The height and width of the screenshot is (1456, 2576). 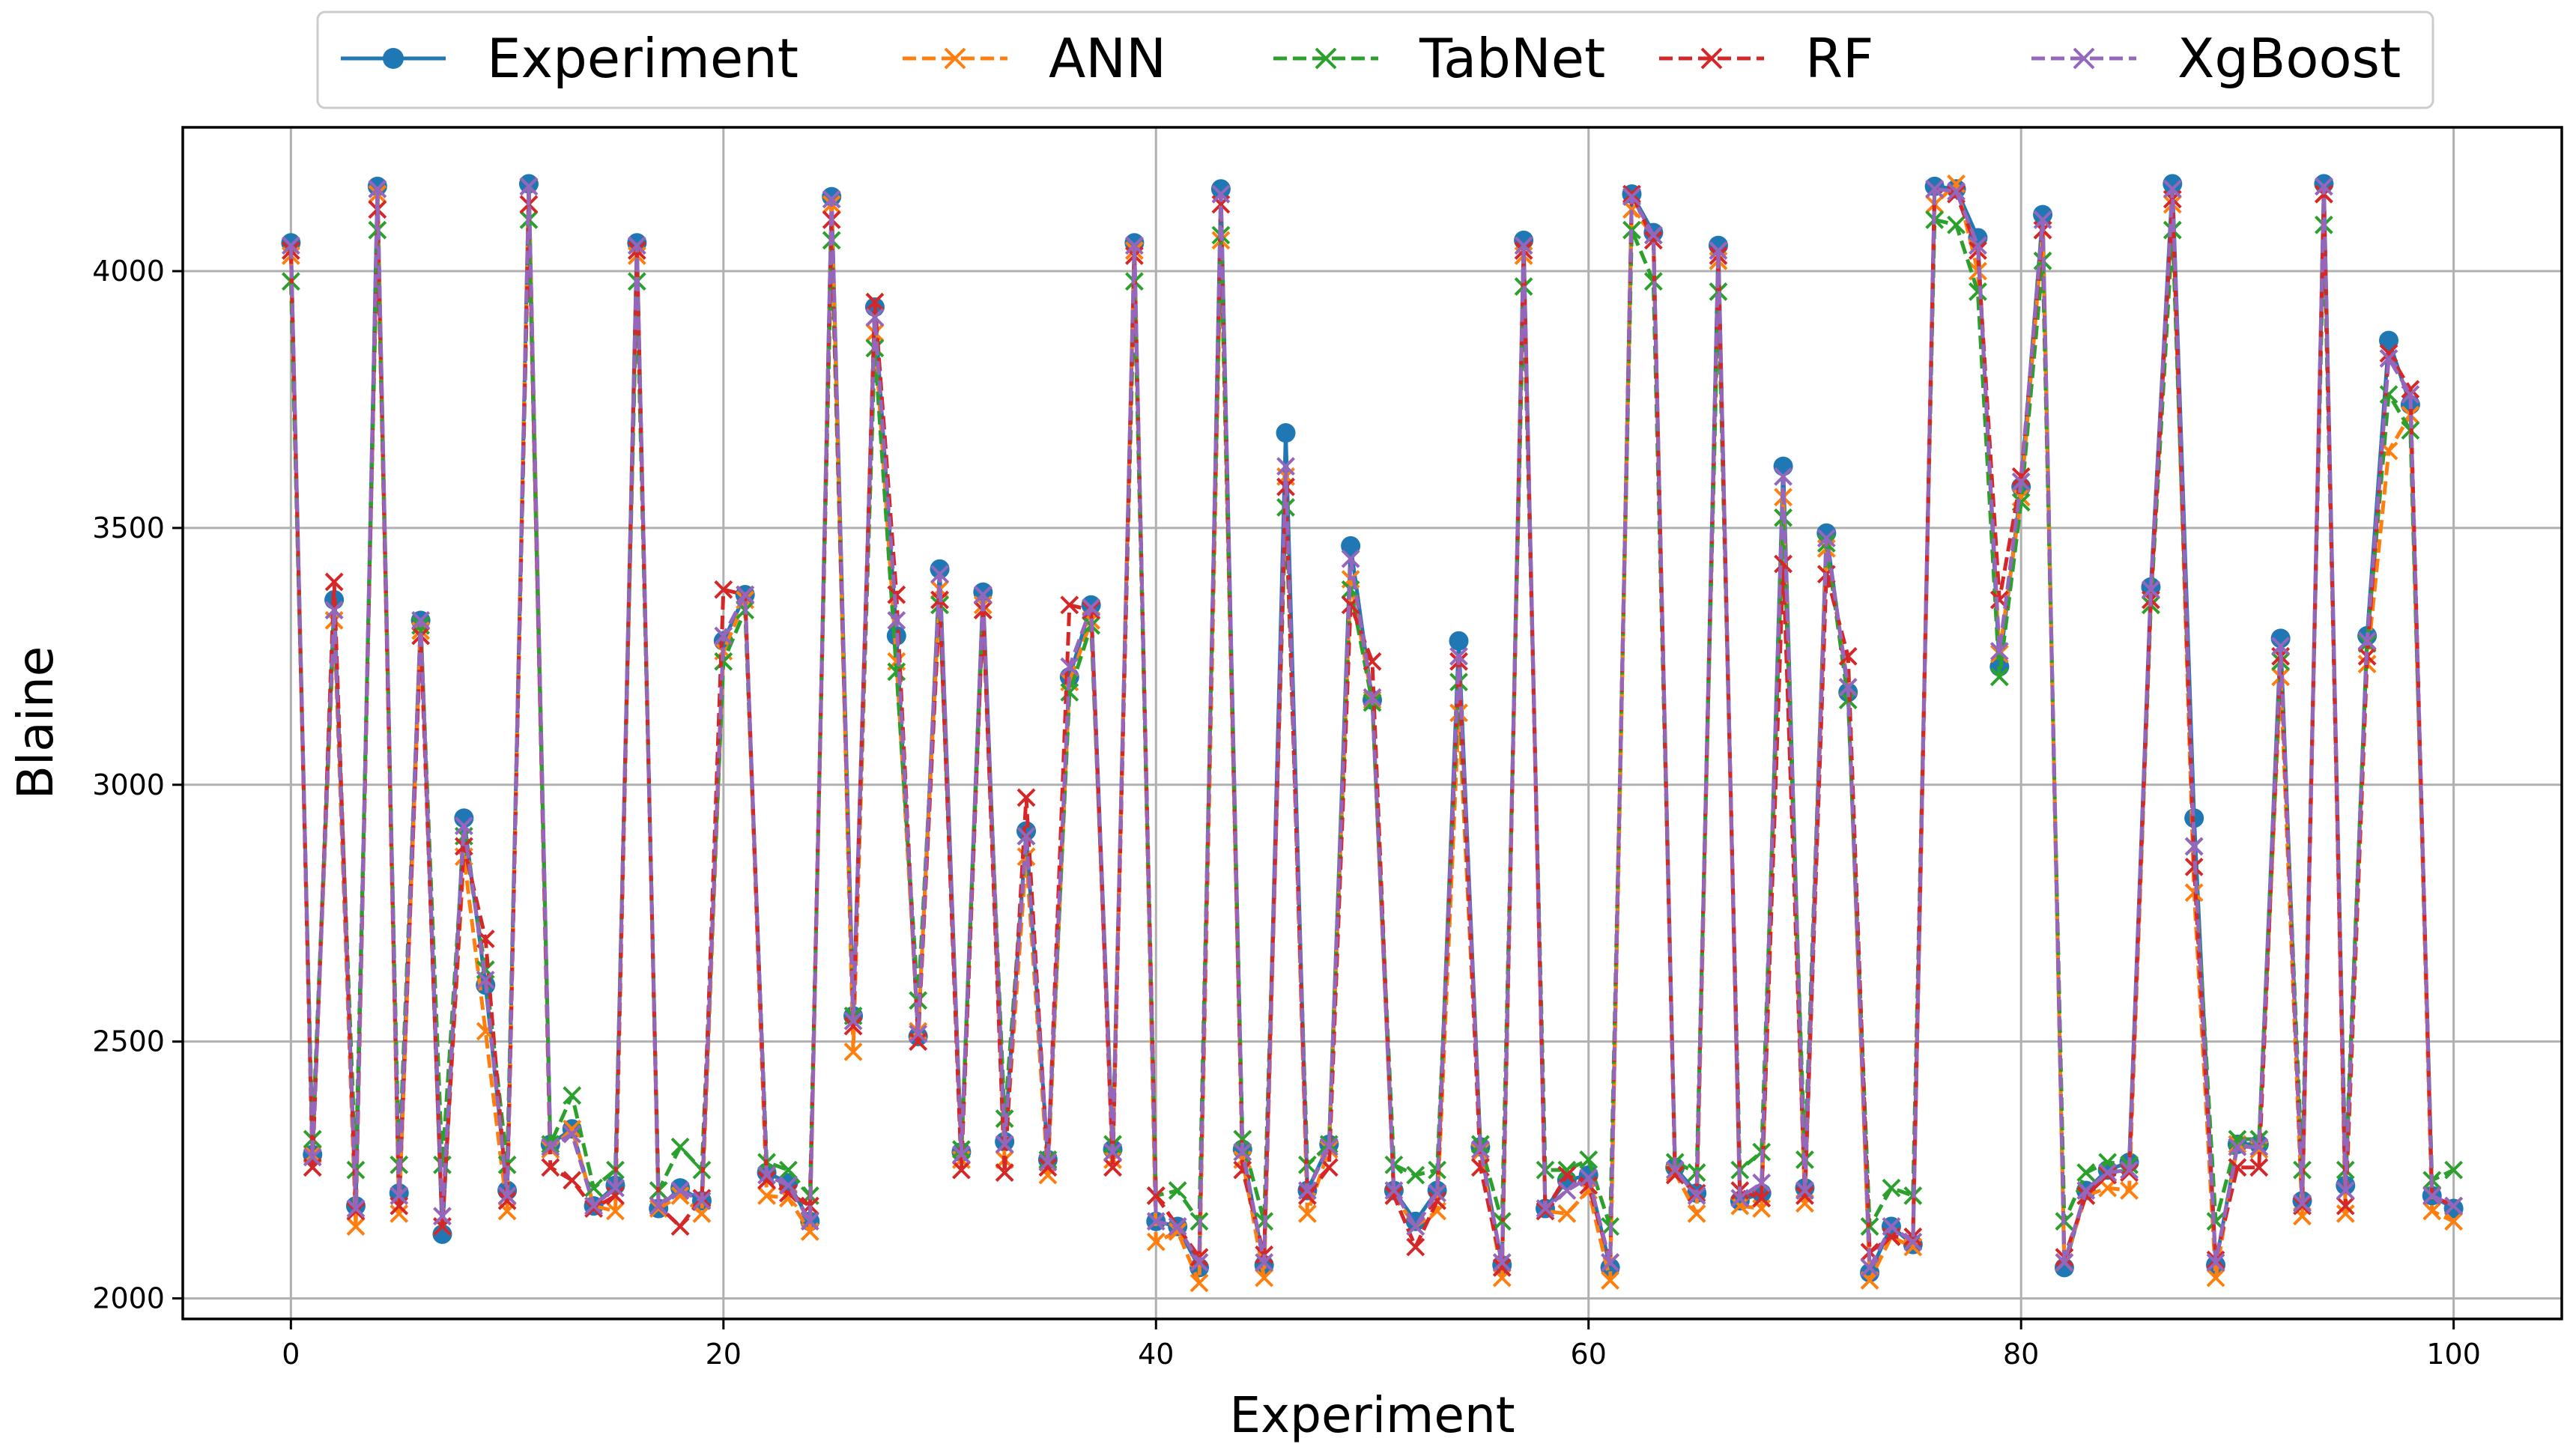 What do you see at coordinates (1589, 1354) in the screenshot?
I see `x-tick-label: 60` at bounding box center [1589, 1354].